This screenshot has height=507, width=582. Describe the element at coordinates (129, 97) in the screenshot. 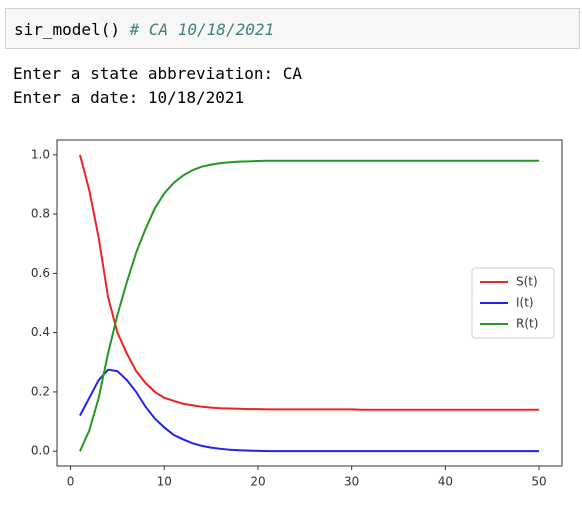

I see `output-line: Enter a date: 10/18/2021` at that location.